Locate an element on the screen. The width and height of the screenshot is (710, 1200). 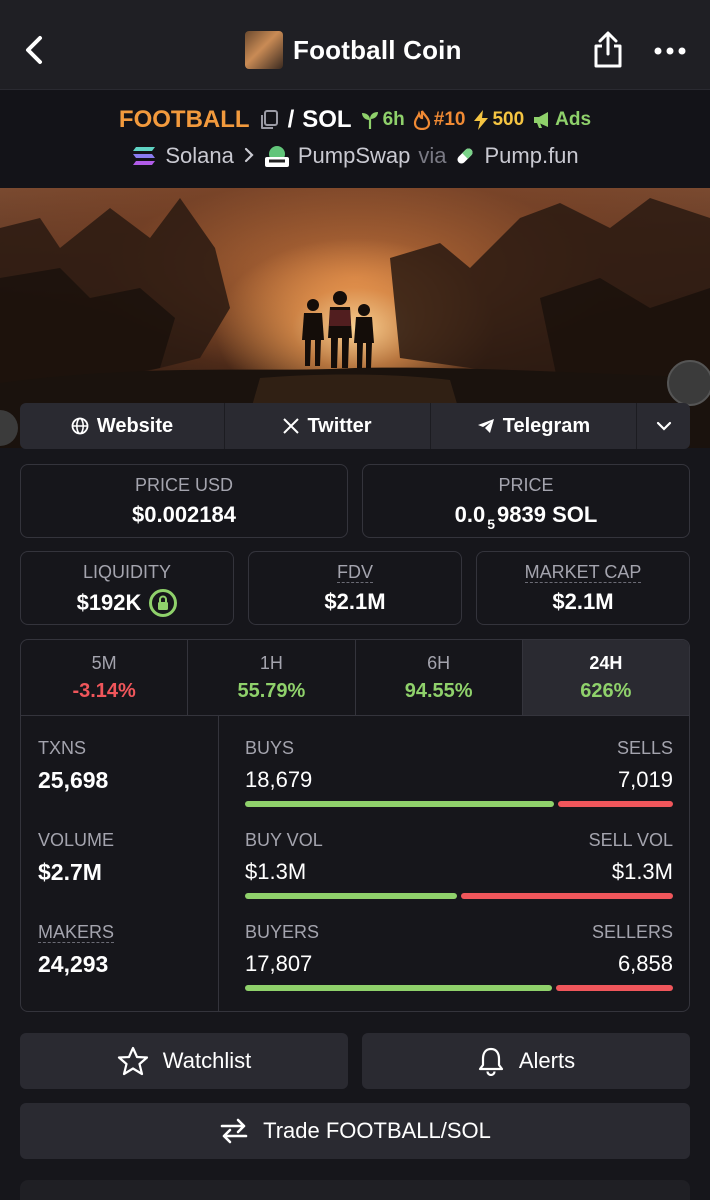
sell-volume-label: SELL VOL is located at coordinates (630, 840).